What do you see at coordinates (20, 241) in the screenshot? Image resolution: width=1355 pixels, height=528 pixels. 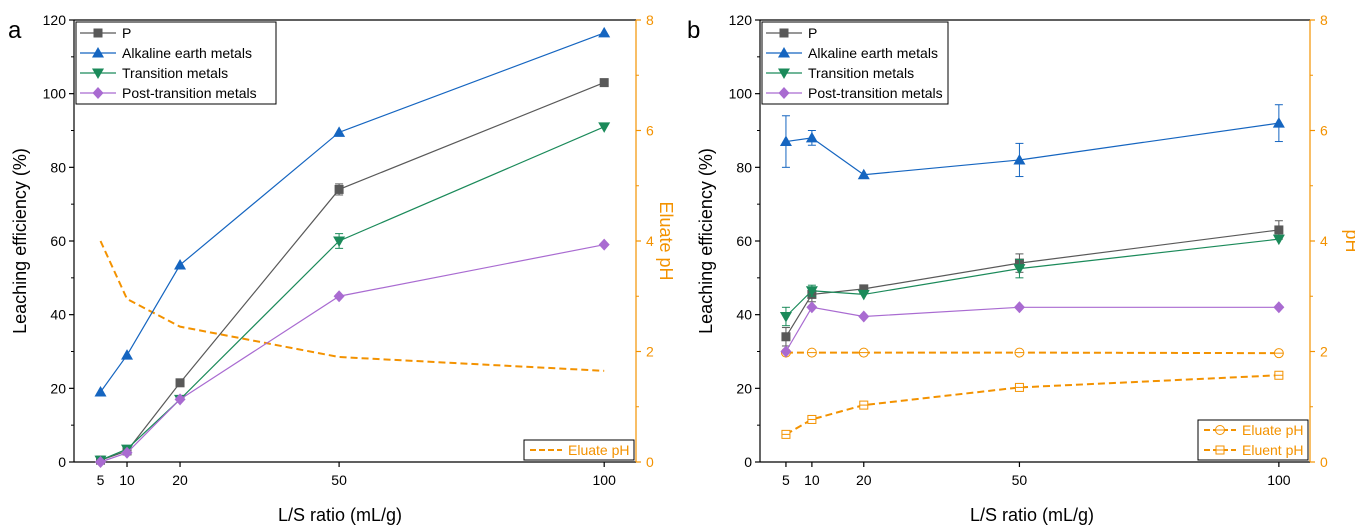 I see `y-axis-title-a: Leaching efficiency (%)` at bounding box center [20, 241].